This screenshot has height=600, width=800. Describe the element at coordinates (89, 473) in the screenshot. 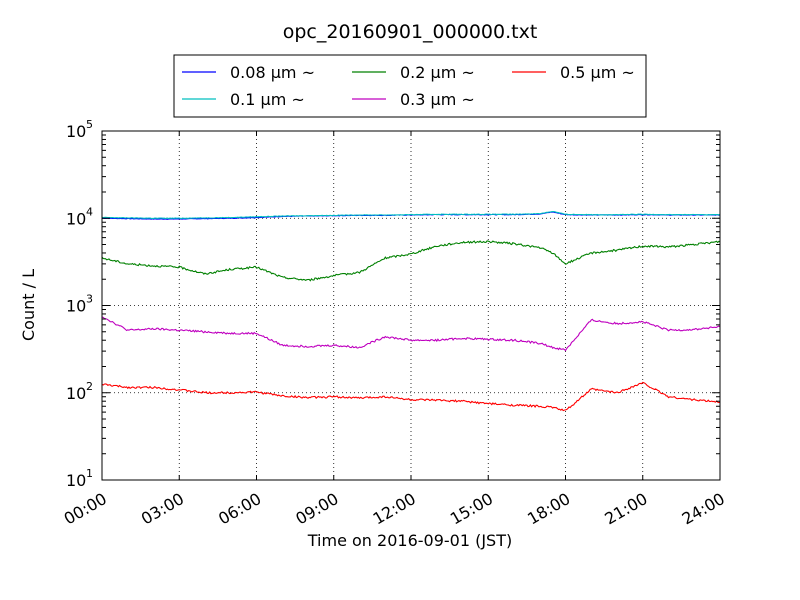

I see `y-tick-exponent: 1` at that location.